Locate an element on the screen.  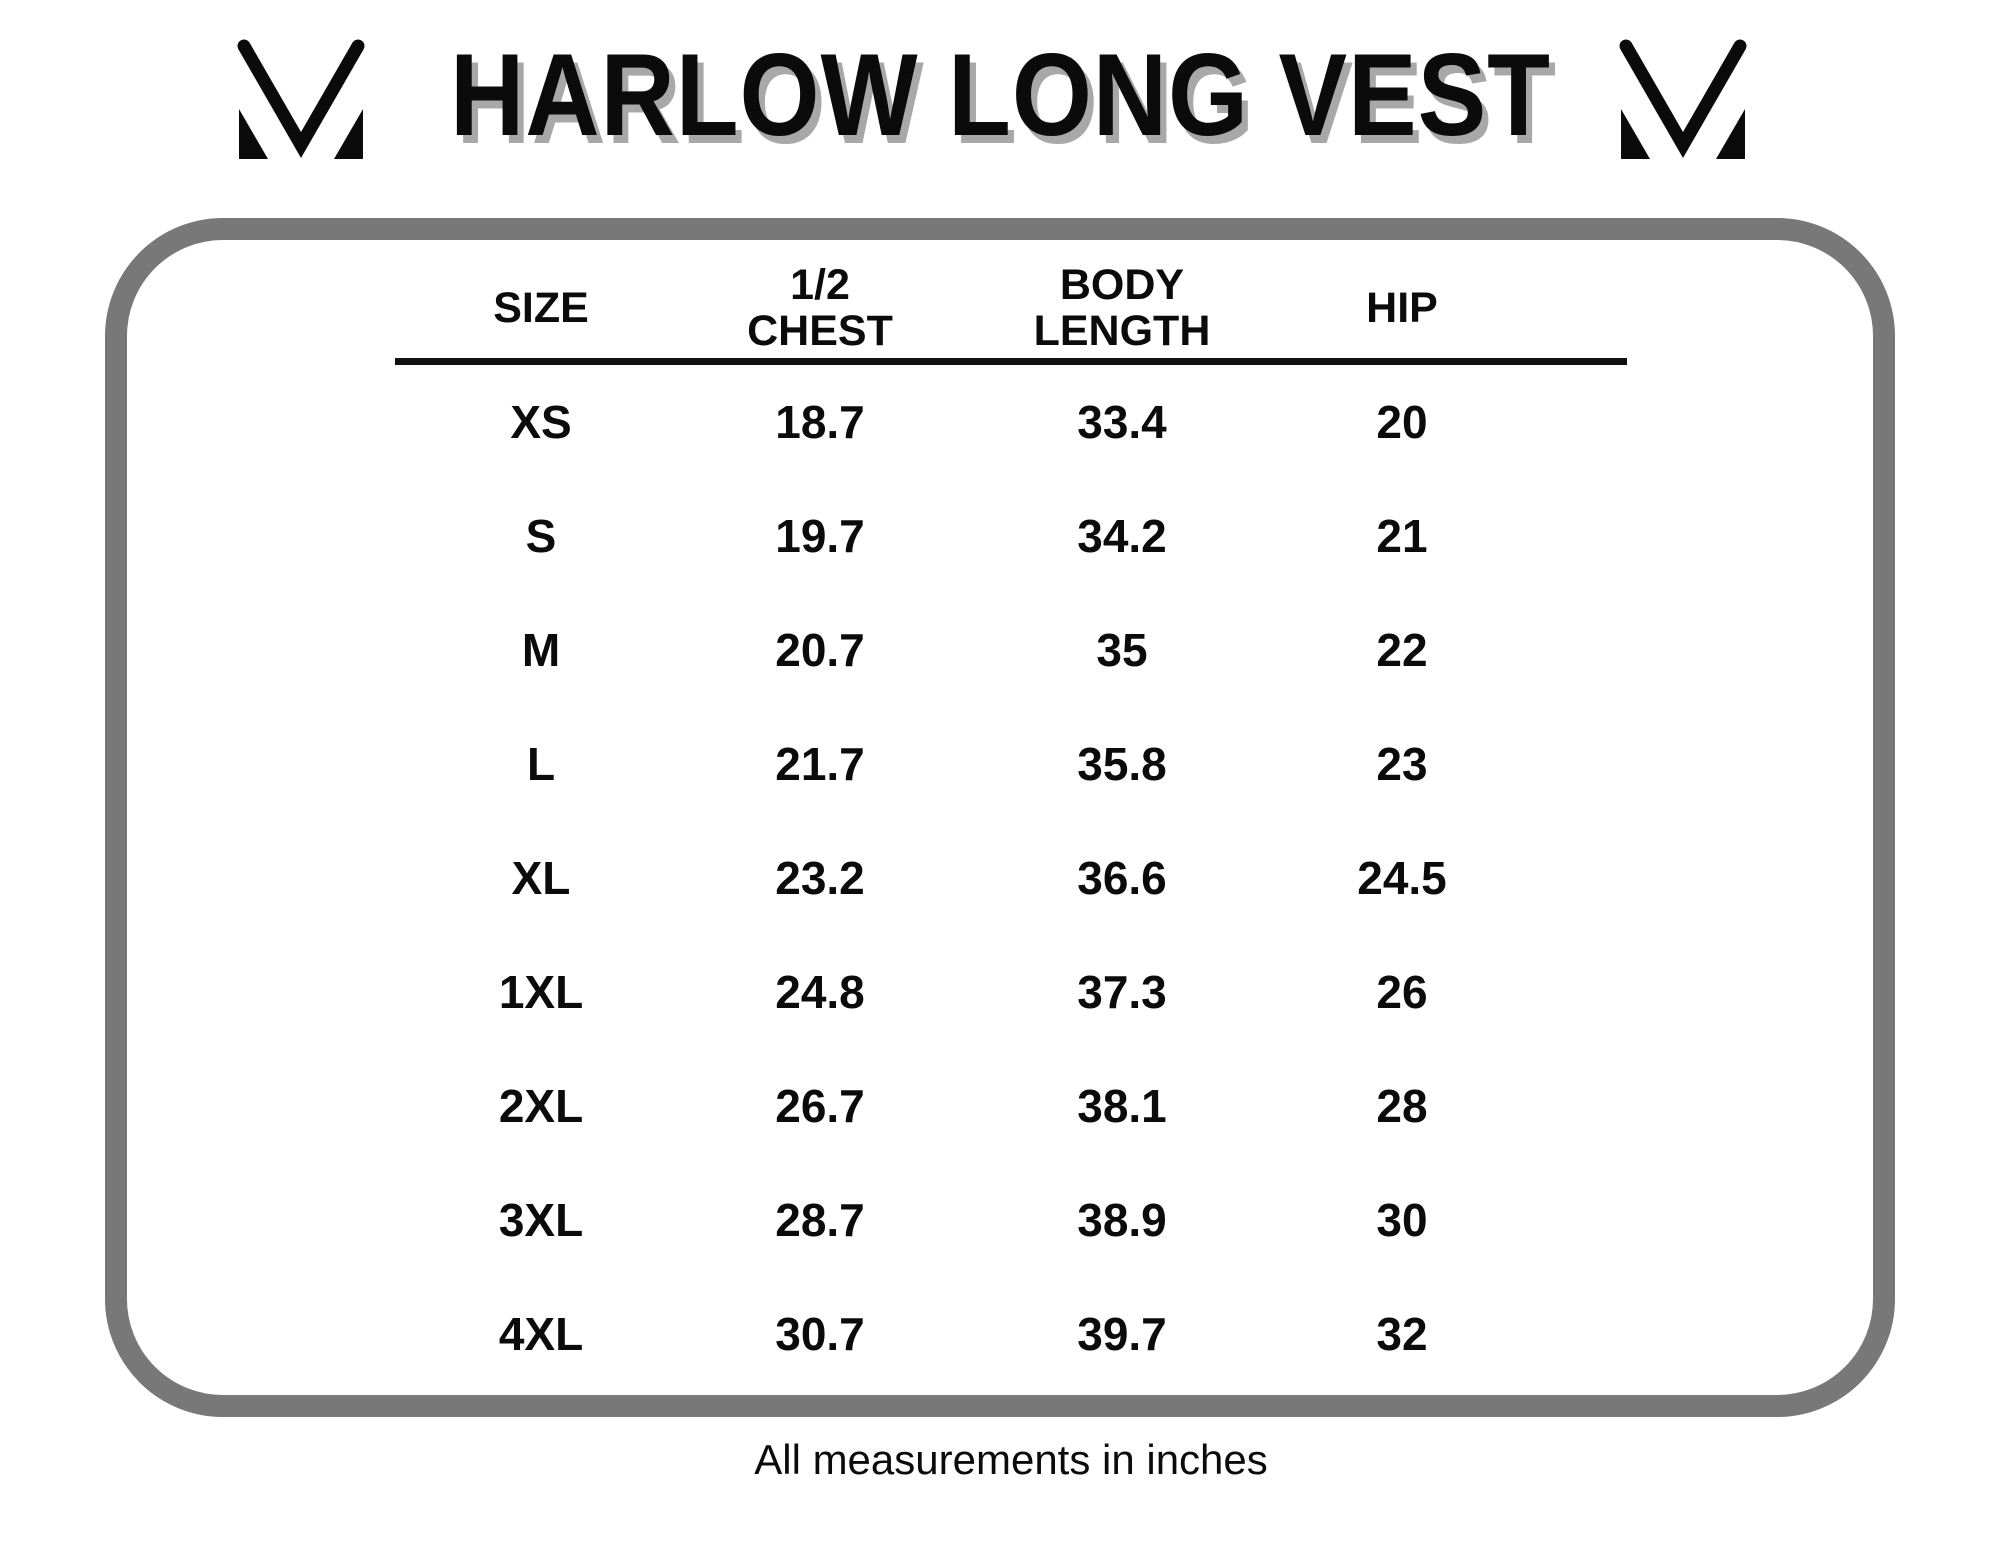
half-chest-value: 18.7 is located at coordinates (820, 421).